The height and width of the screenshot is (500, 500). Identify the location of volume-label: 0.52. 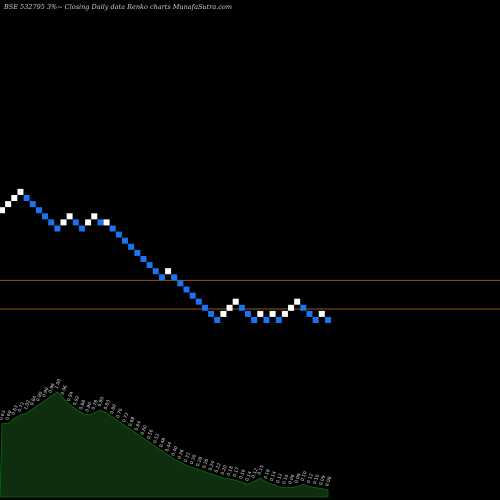
(156, 439).